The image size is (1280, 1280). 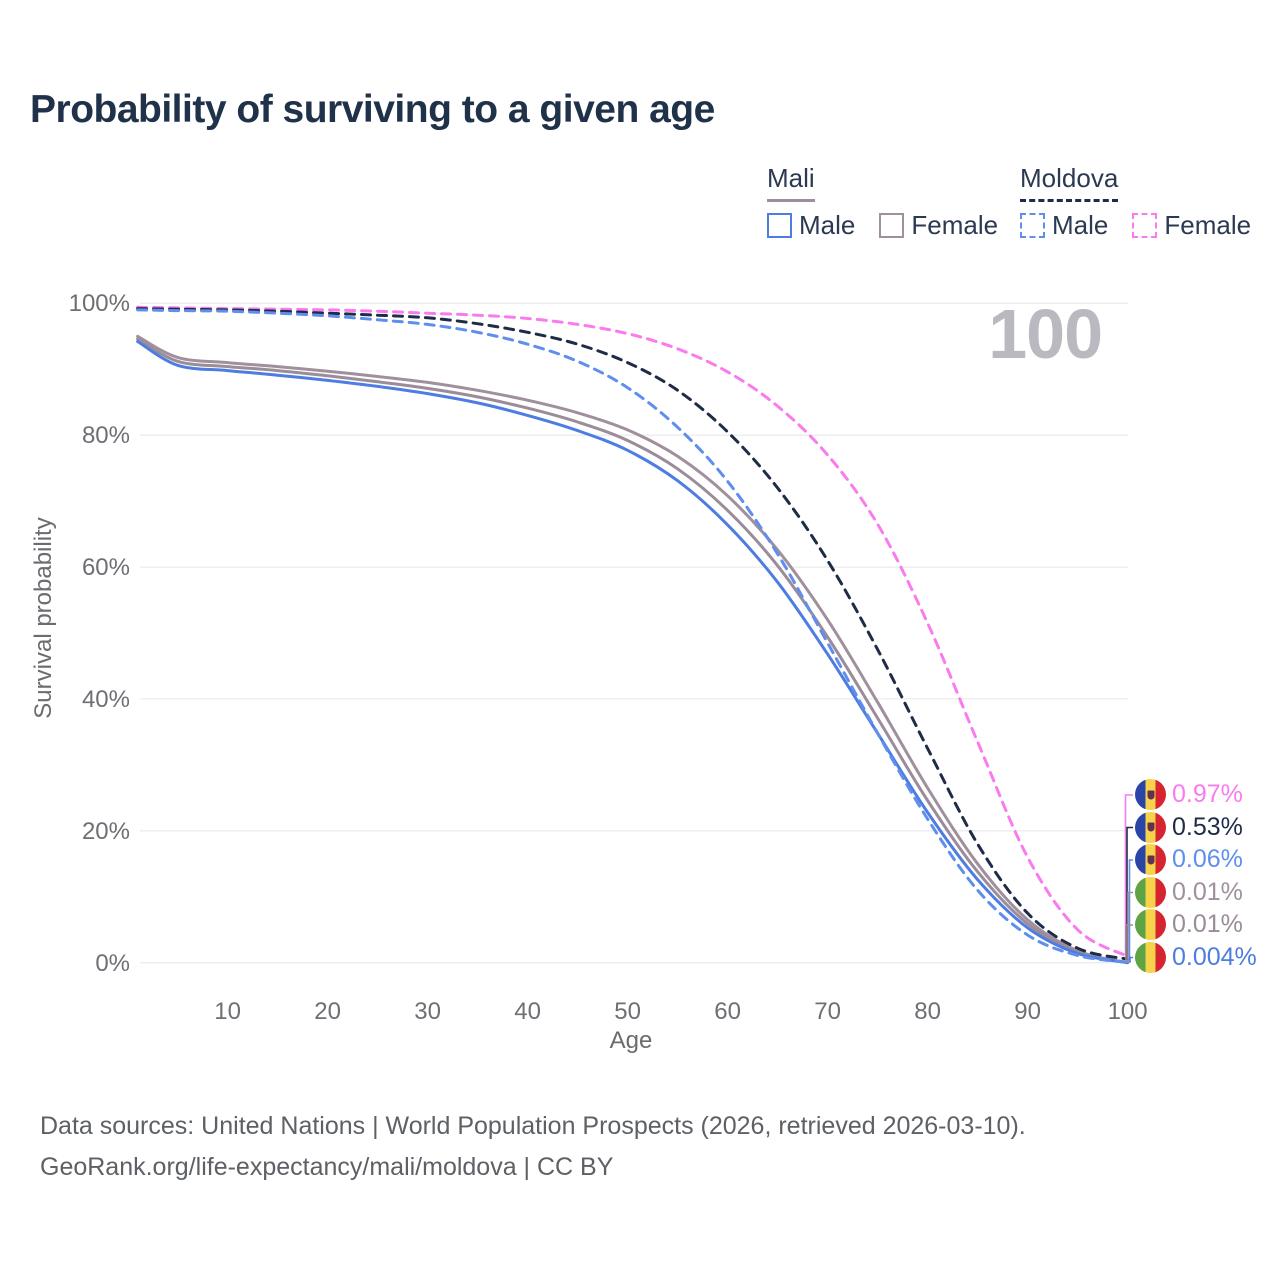 I want to click on y-tick-label: 100%, so click(x=99, y=304).